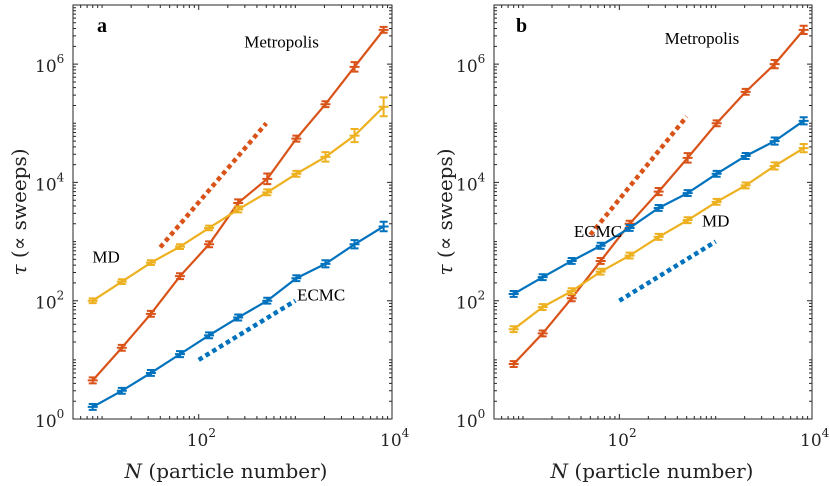 The height and width of the screenshot is (486, 830). Describe the element at coordinates (652, 471) in the screenshot. I see `panel-b-xlabel: N (particle number)` at that location.